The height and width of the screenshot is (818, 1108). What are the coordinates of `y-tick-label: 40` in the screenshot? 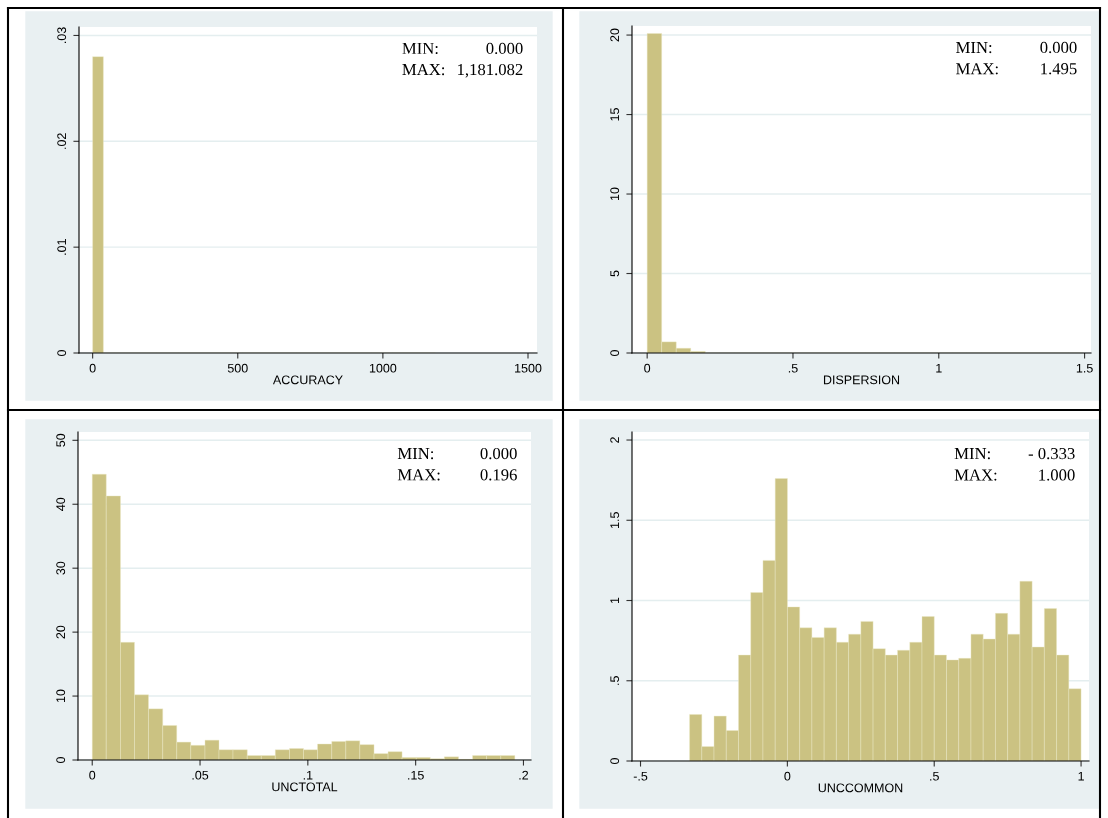 It's located at (61, 504).